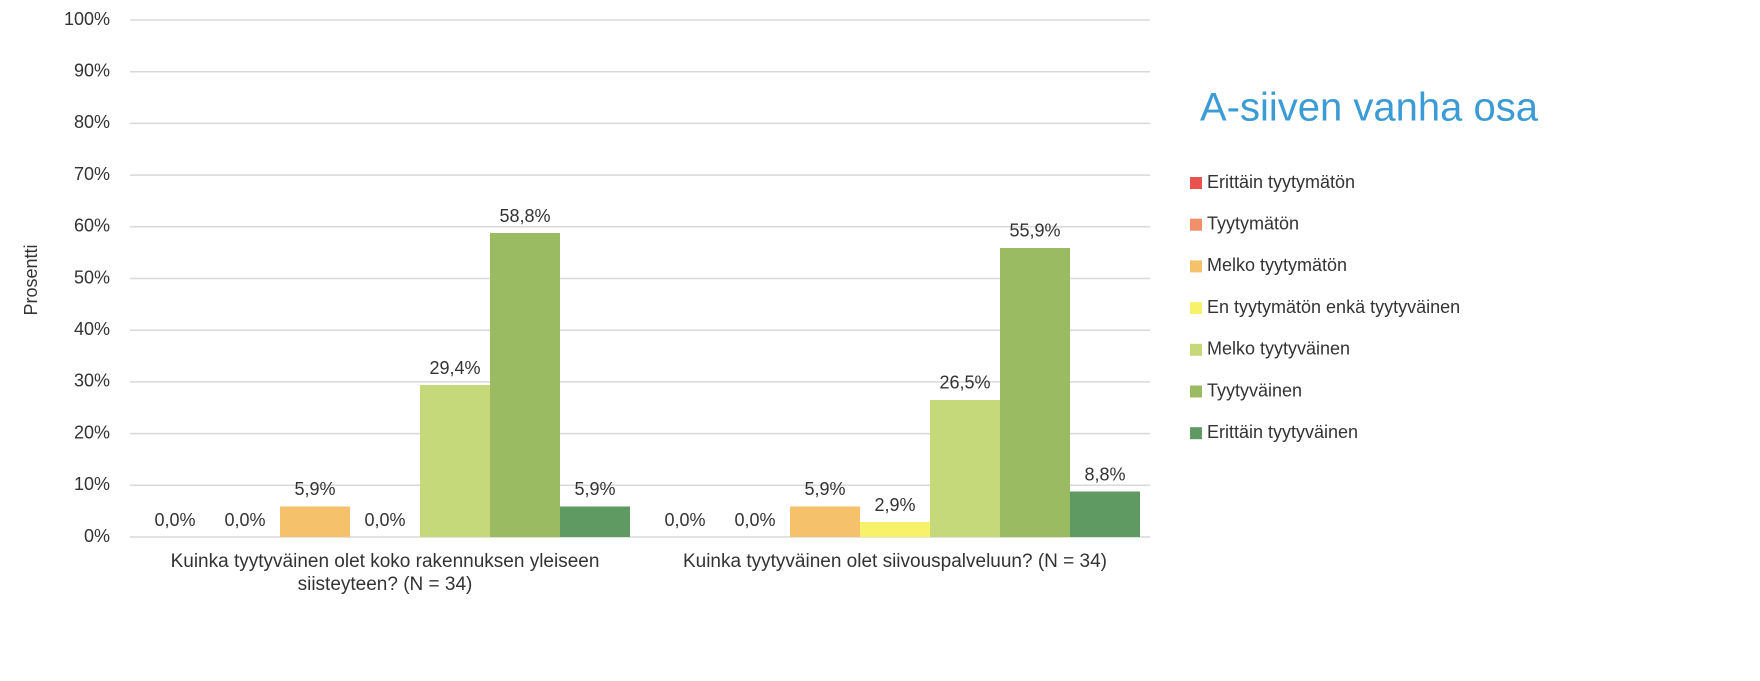 Image resolution: width=1760 pixels, height=681 pixels. Describe the element at coordinates (454, 368) in the screenshot. I see `data-label: 29,4%` at that location.